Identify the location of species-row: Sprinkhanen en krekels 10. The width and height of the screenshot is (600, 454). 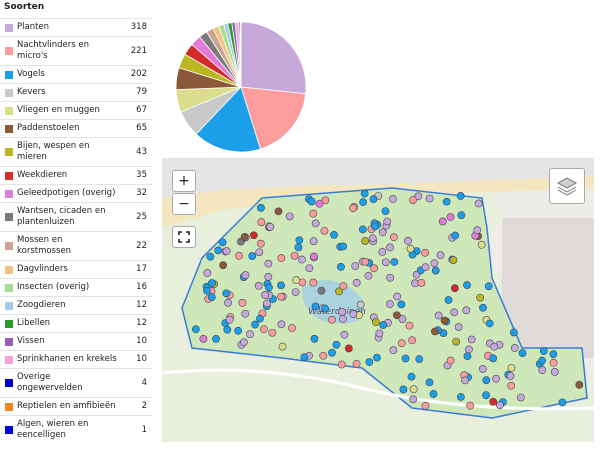
(76, 359).